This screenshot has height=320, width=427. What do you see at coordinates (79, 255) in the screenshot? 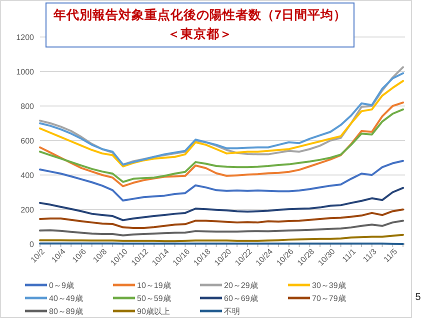
I see `x-tick-label: 10/6` at bounding box center [79, 255].